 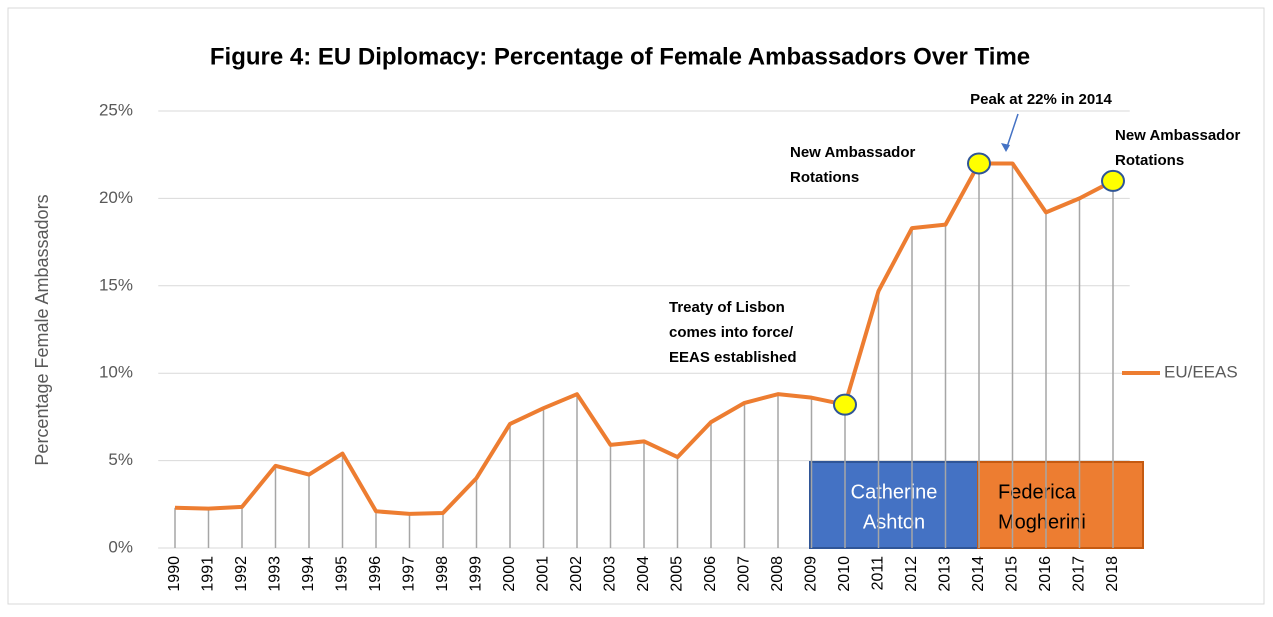 What do you see at coordinates (308, 574) in the screenshot?
I see `x-tick-label: 1994` at bounding box center [308, 574].